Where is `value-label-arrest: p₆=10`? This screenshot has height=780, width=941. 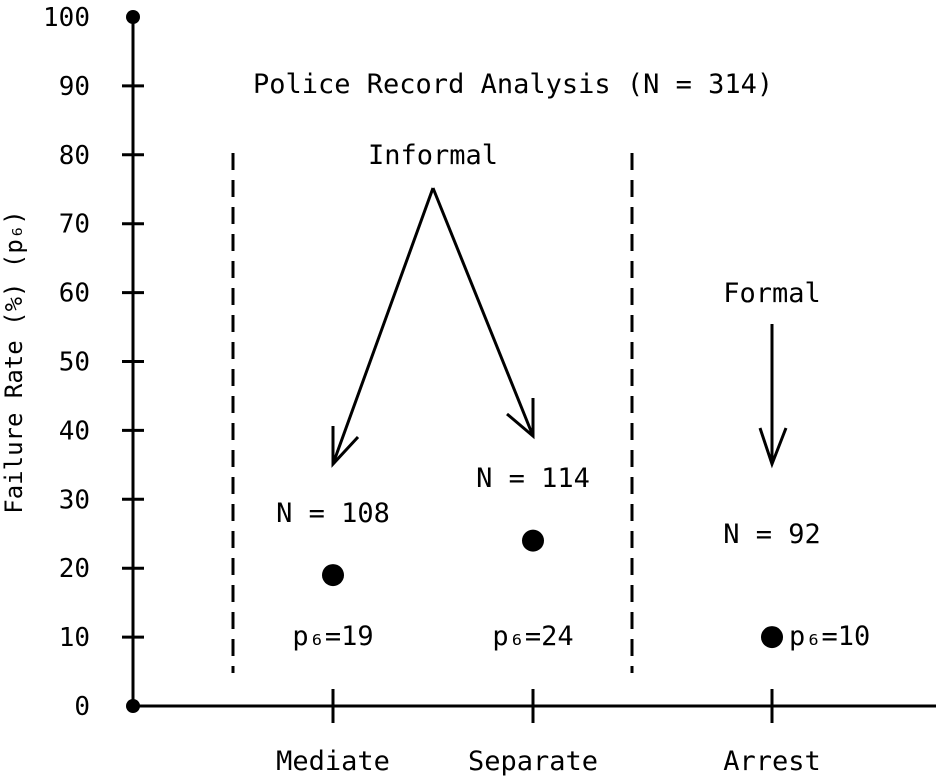 value-label-arrest: p₆=10 is located at coordinates (829, 636).